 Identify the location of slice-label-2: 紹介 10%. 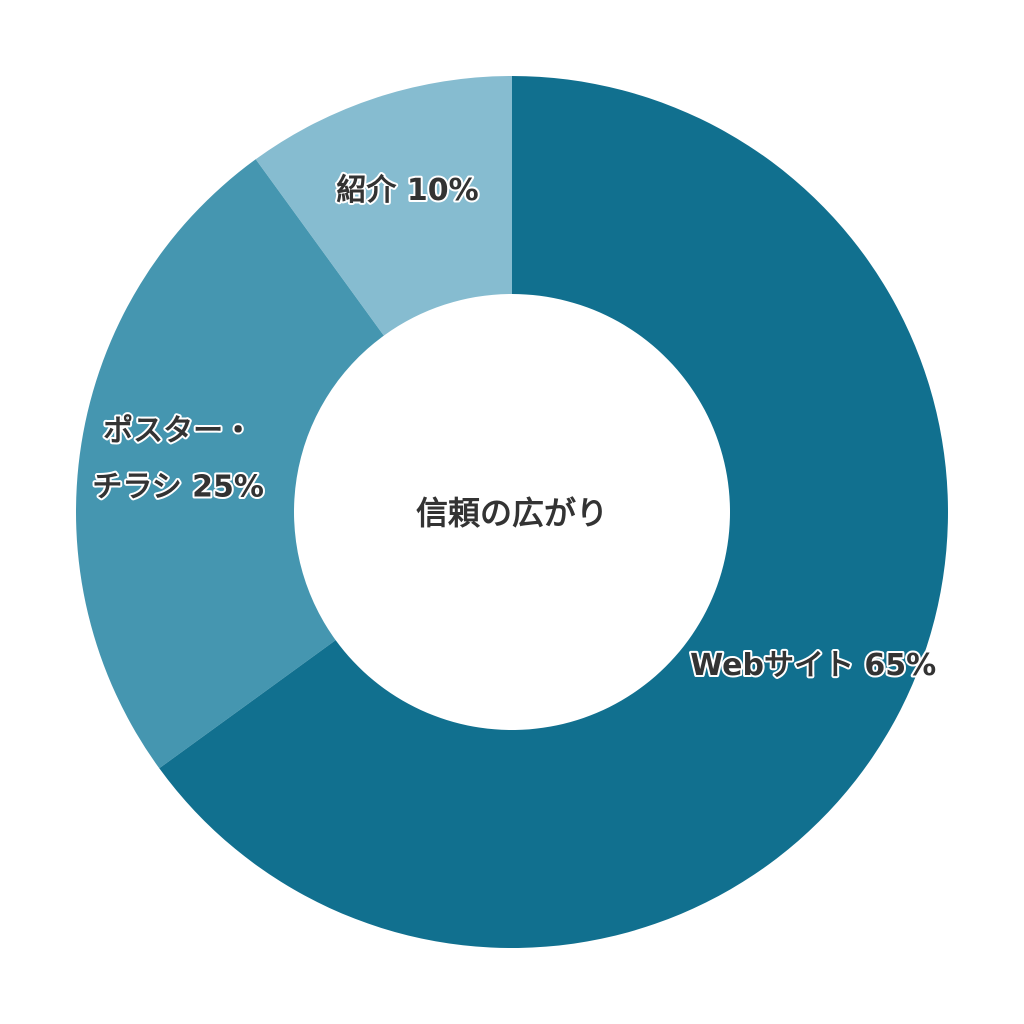
(407, 190).